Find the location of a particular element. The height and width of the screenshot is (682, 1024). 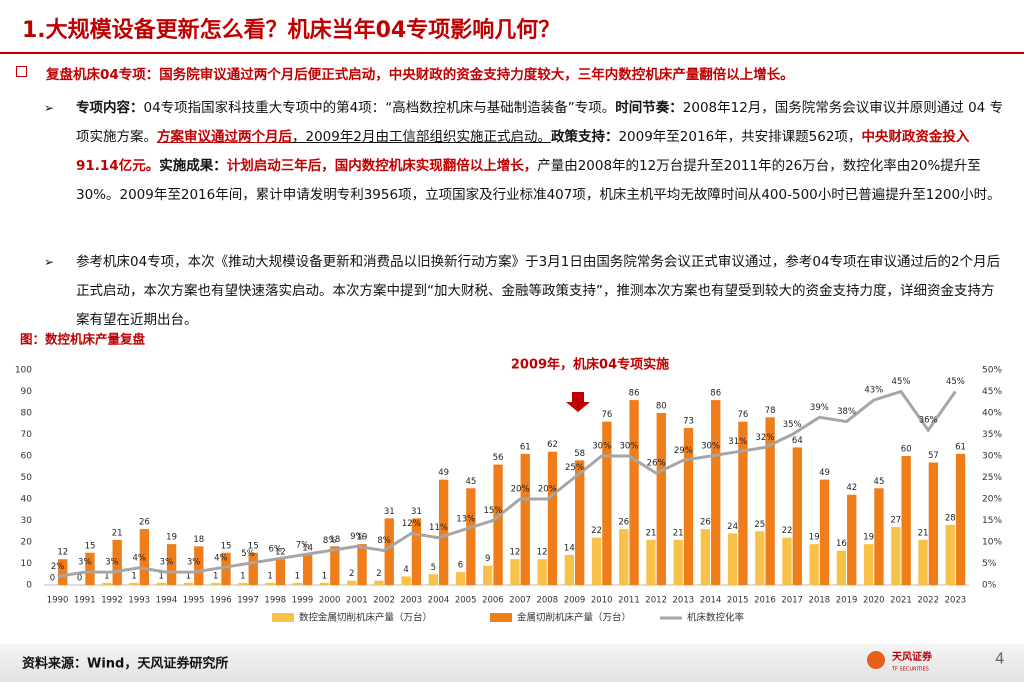

x-tick-label: 2020 is located at coordinates (874, 601).